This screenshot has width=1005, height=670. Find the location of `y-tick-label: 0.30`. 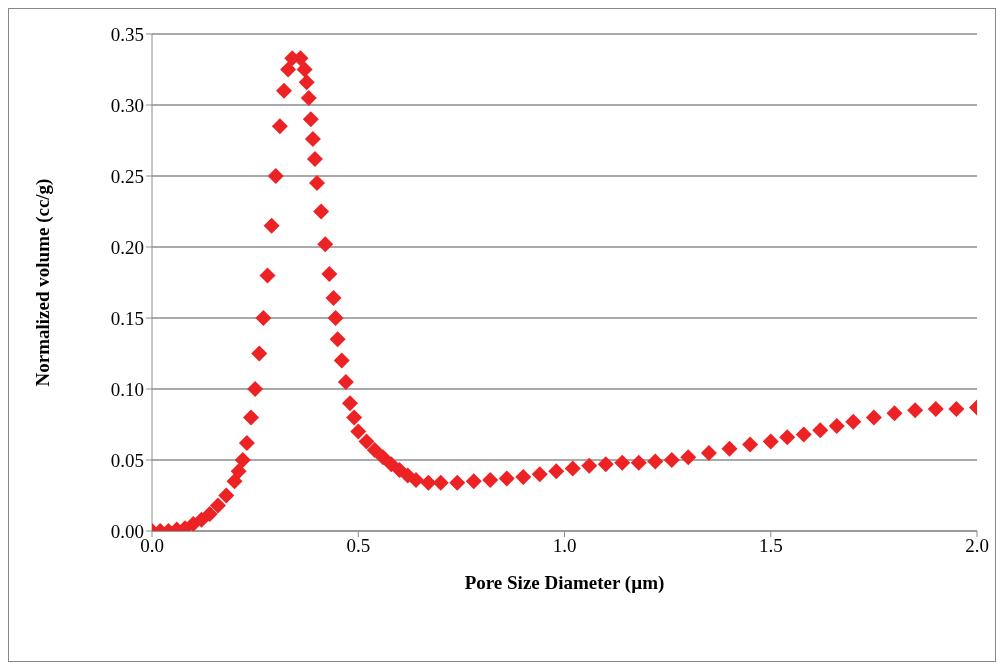

y-tick-label: 0.30 is located at coordinates (127, 105).